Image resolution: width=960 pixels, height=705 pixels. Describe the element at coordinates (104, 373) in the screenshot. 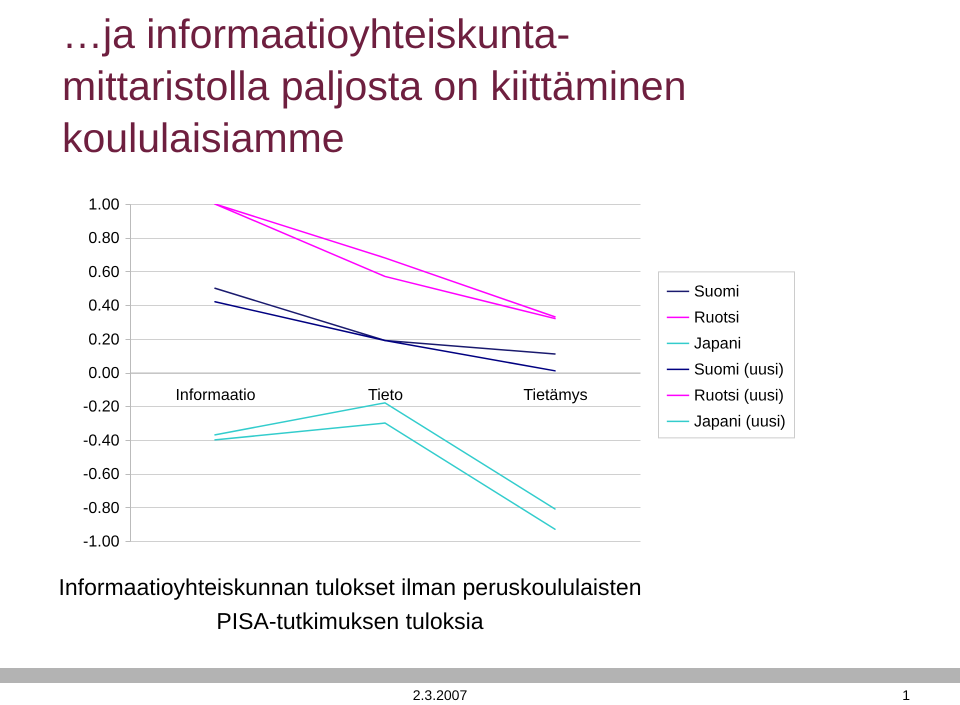

I see `y-tick-label: 0.00` at that location.